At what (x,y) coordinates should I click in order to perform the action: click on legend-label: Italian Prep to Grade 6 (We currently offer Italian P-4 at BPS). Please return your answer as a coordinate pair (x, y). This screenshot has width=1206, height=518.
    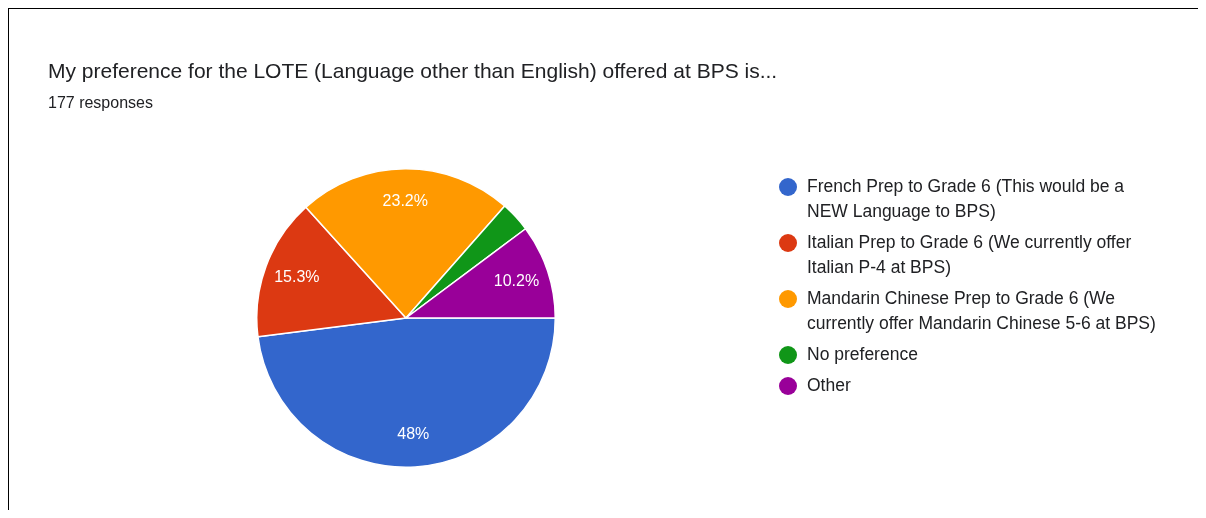
    Looking at the image, I should click on (970, 255).